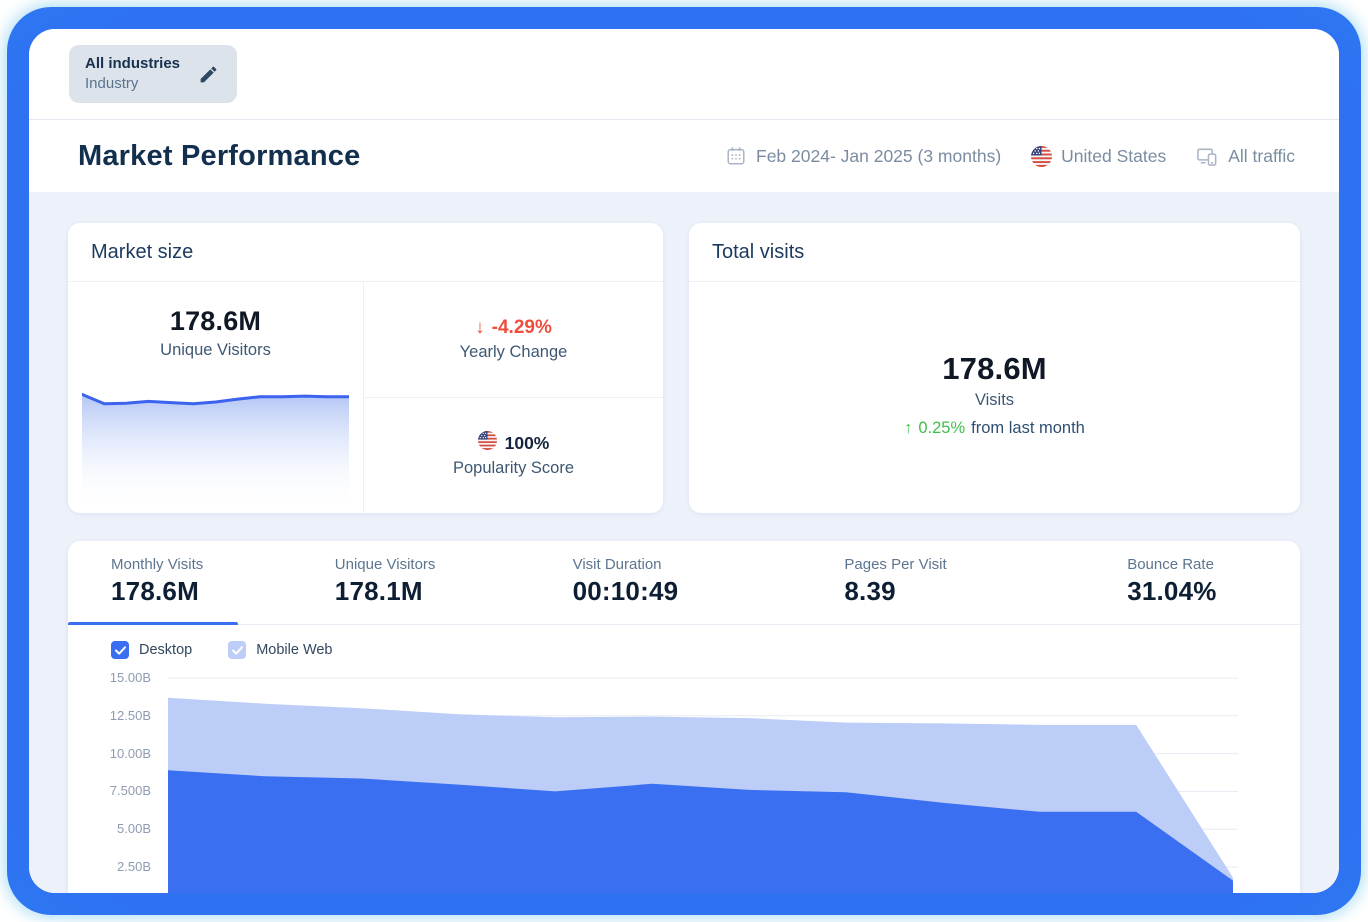  I want to click on tab-bounce-rate: Bounce Rate 31.04%, so click(1158, 582).